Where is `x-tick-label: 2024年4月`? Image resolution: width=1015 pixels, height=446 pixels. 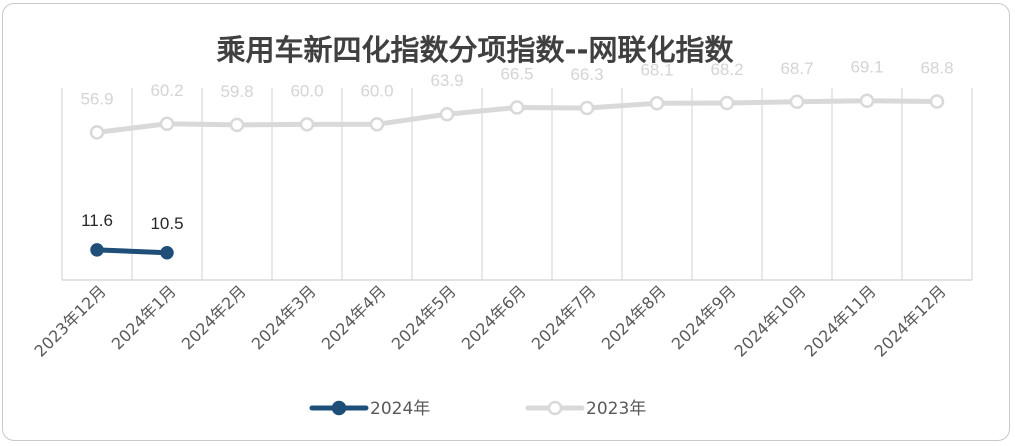
x-tick-label: 2024年4月 is located at coordinates (354, 317).